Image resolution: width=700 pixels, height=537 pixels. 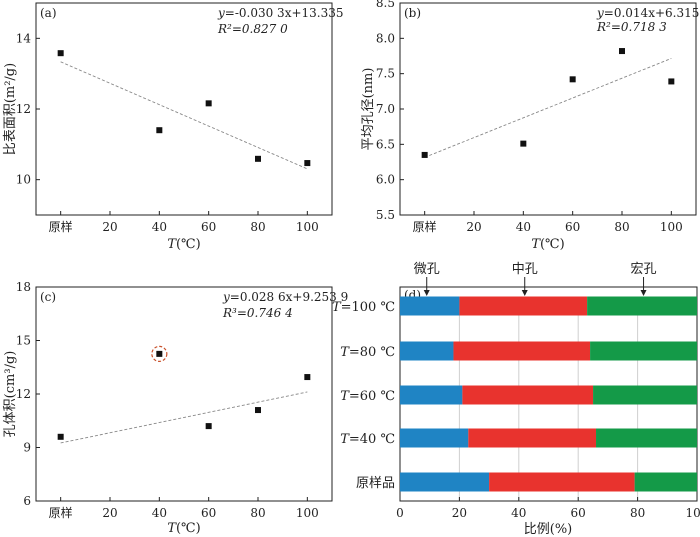 I want to click on panel-b-x-tick-label: 60, so click(x=572, y=227).